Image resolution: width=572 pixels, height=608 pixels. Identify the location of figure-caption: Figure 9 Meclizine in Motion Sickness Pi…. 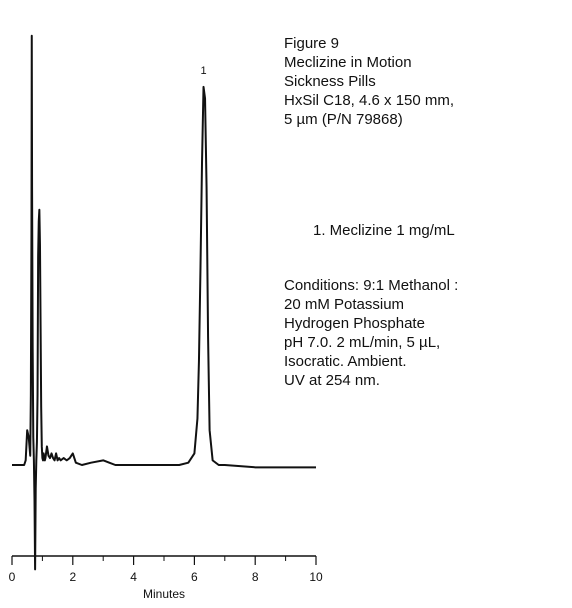
(369, 81).